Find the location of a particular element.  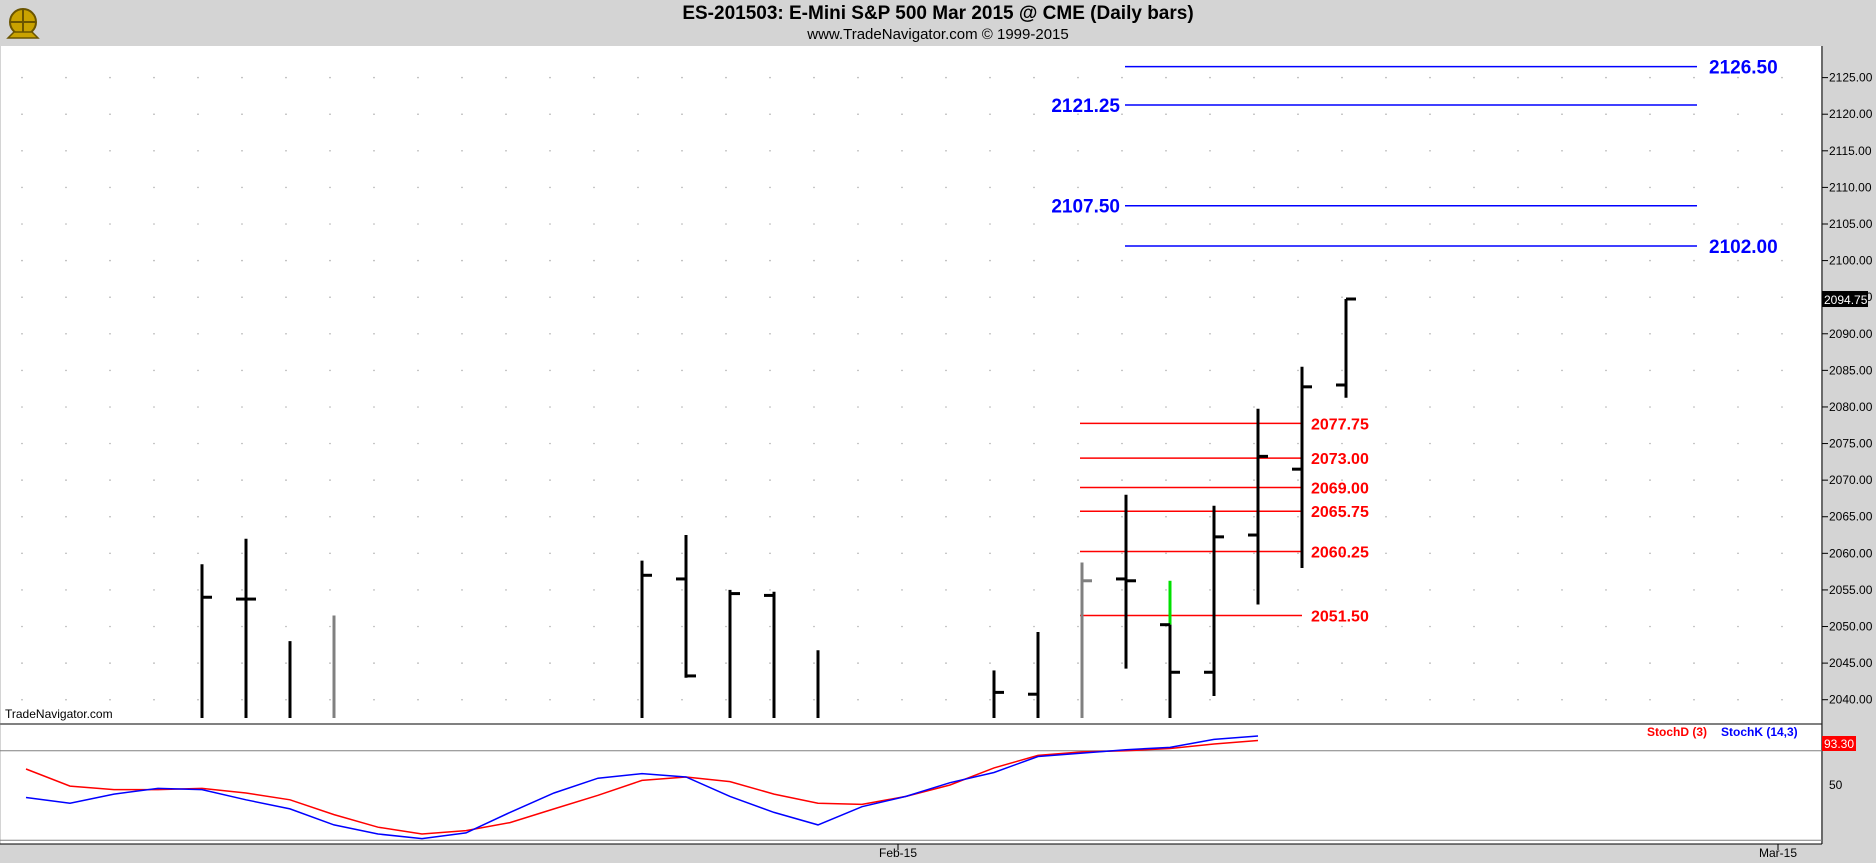

y-tick-label: 2040.00 is located at coordinates (1851, 700).